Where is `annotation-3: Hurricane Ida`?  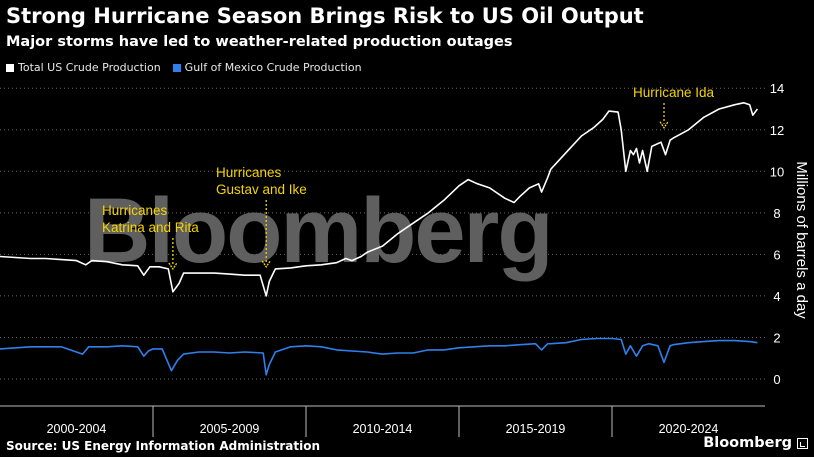 annotation-3: Hurricane Ida is located at coordinates (674, 107).